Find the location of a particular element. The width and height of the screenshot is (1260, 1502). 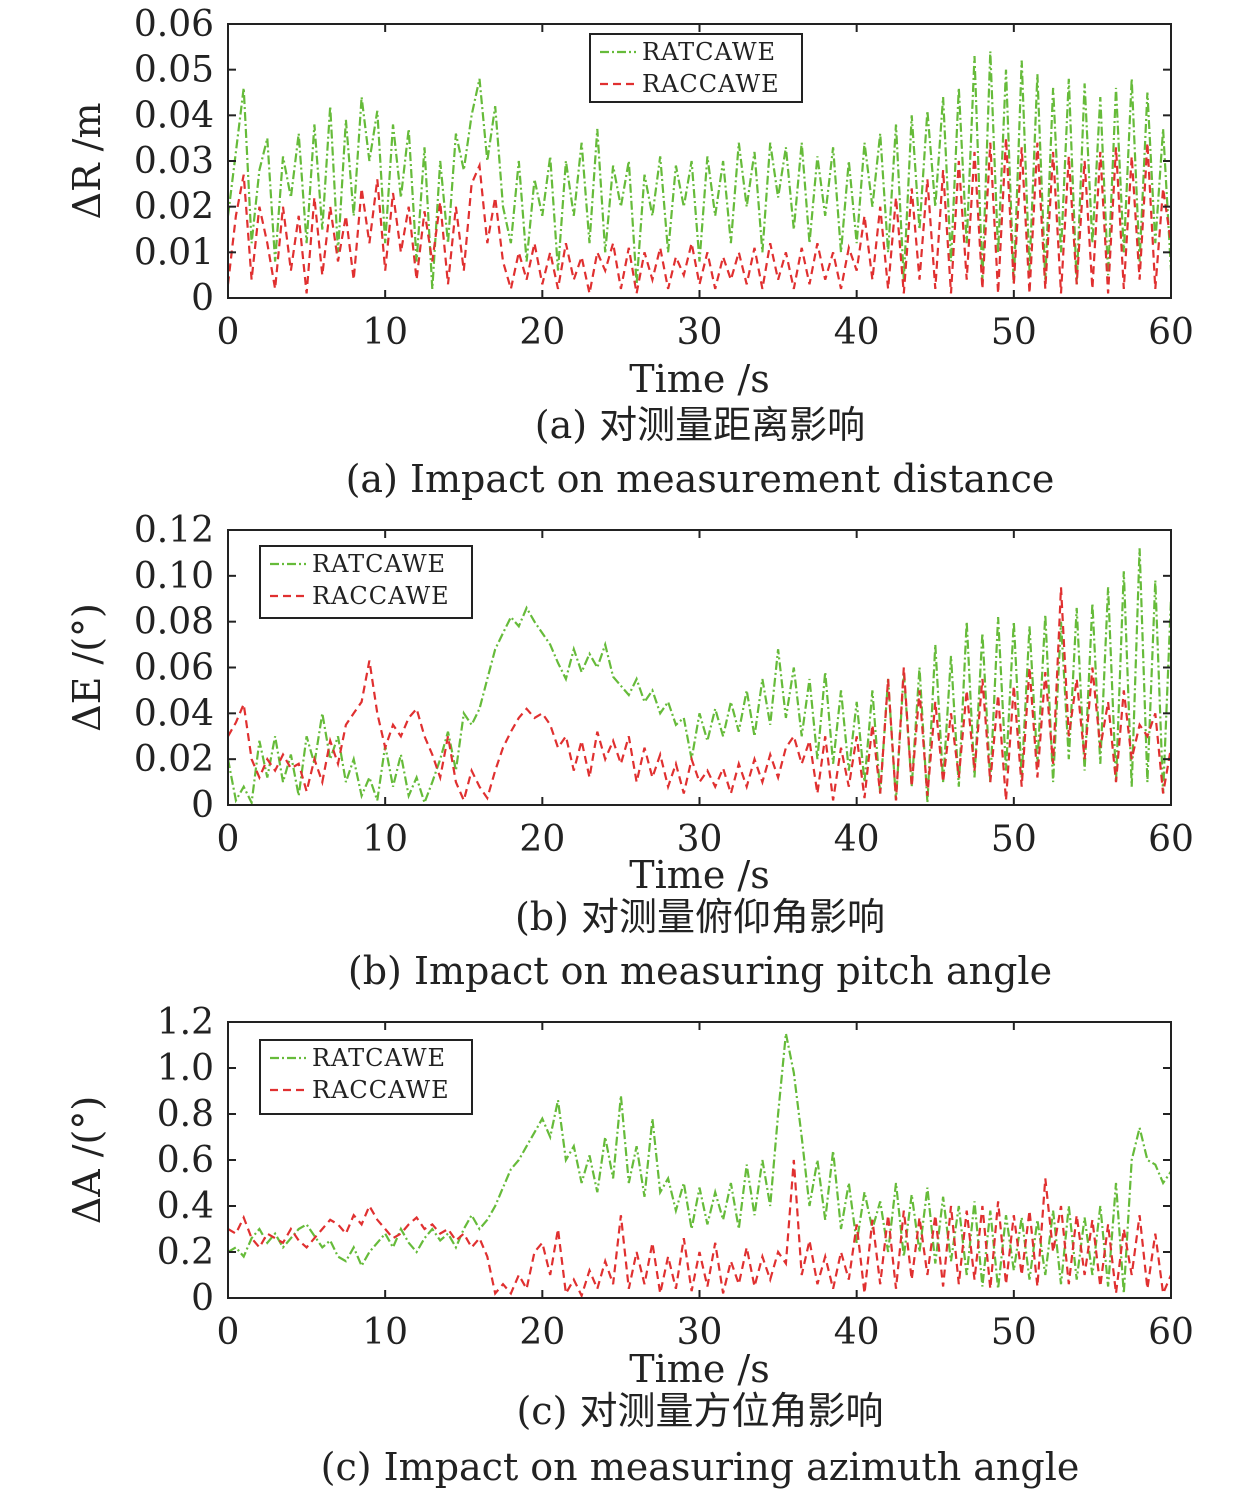

y-tick-label: 1.2 is located at coordinates (185, 1022).